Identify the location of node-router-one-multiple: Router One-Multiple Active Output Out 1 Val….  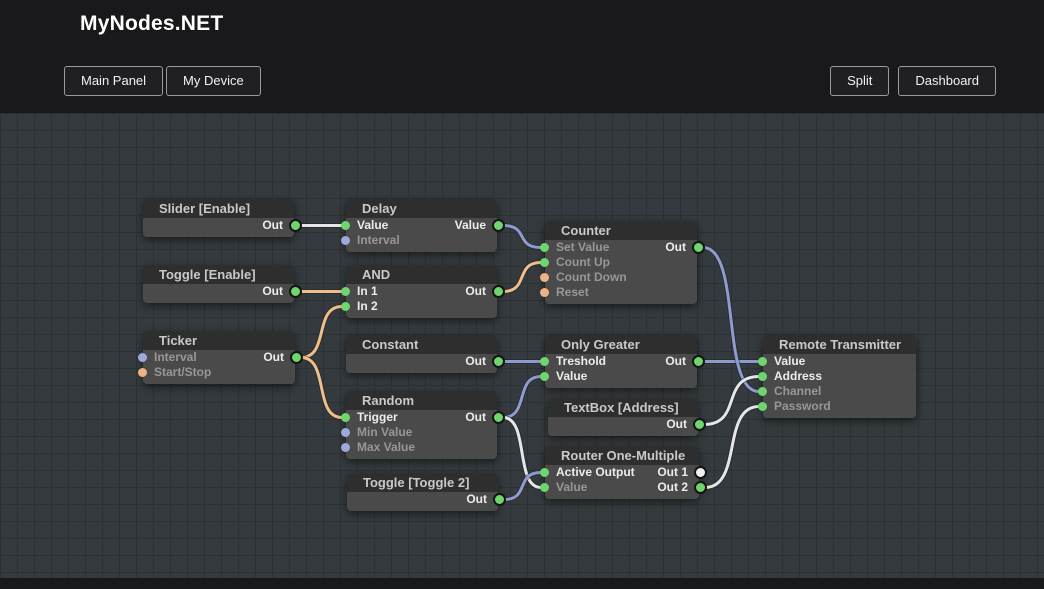
(623, 472).